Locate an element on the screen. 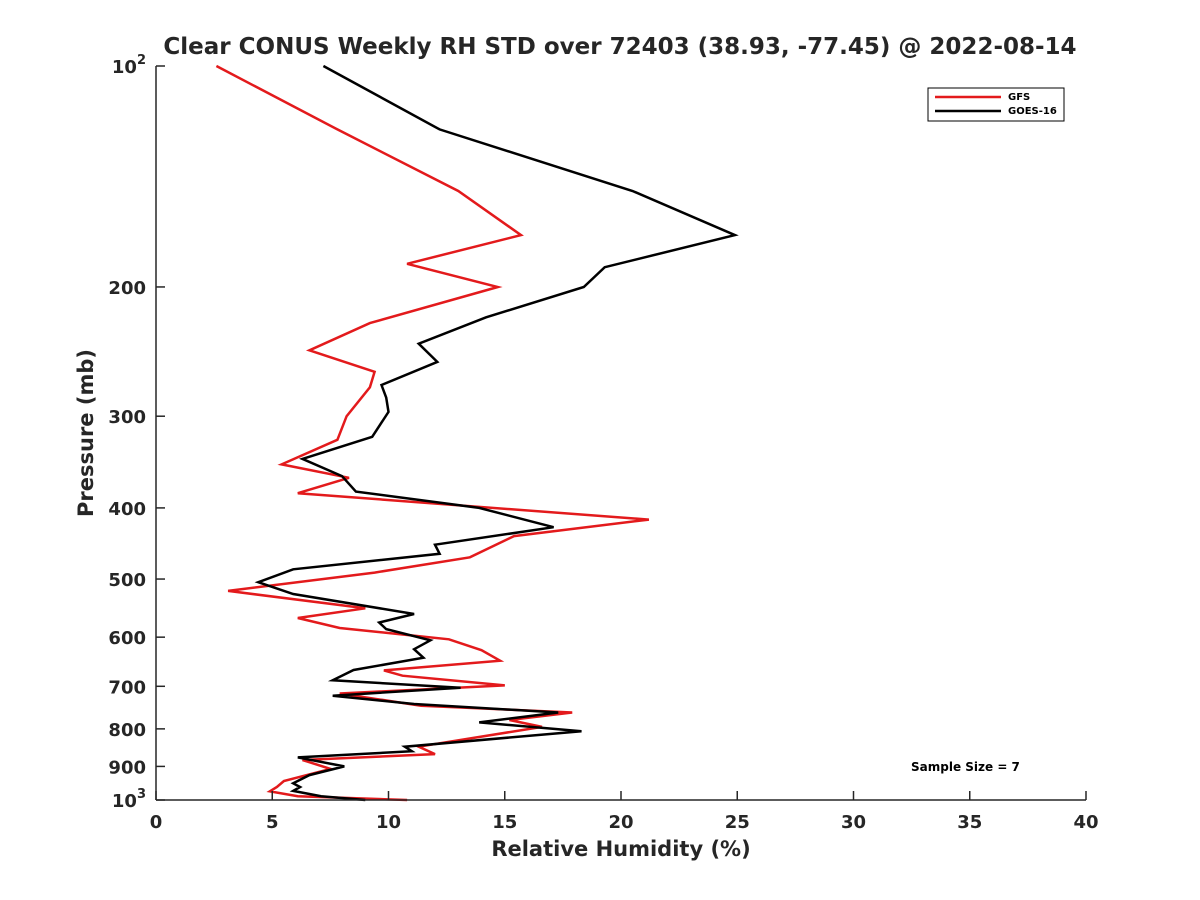 The height and width of the screenshot is (900, 1200). x-tick-label: 5 is located at coordinates (272, 822).